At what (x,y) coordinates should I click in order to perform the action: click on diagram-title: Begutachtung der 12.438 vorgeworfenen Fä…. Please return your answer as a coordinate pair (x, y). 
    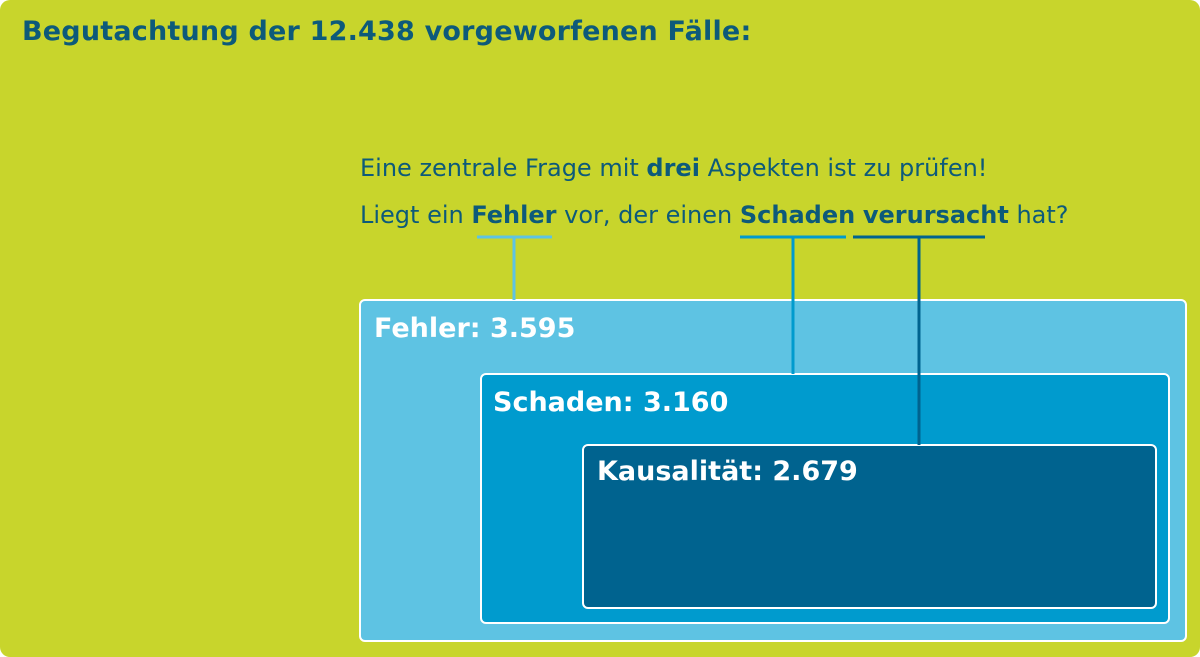
    Looking at the image, I should click on (387, 31).